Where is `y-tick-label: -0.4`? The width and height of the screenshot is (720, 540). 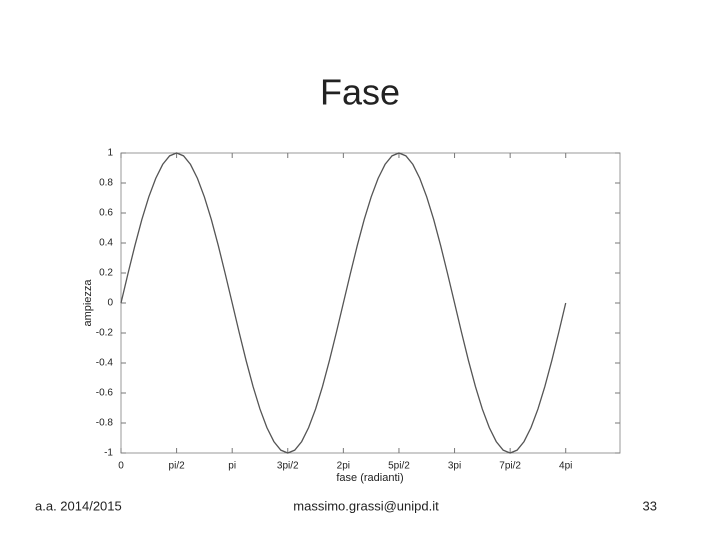
y-tick-label: -0.4 is located at coordinates (105, 363).